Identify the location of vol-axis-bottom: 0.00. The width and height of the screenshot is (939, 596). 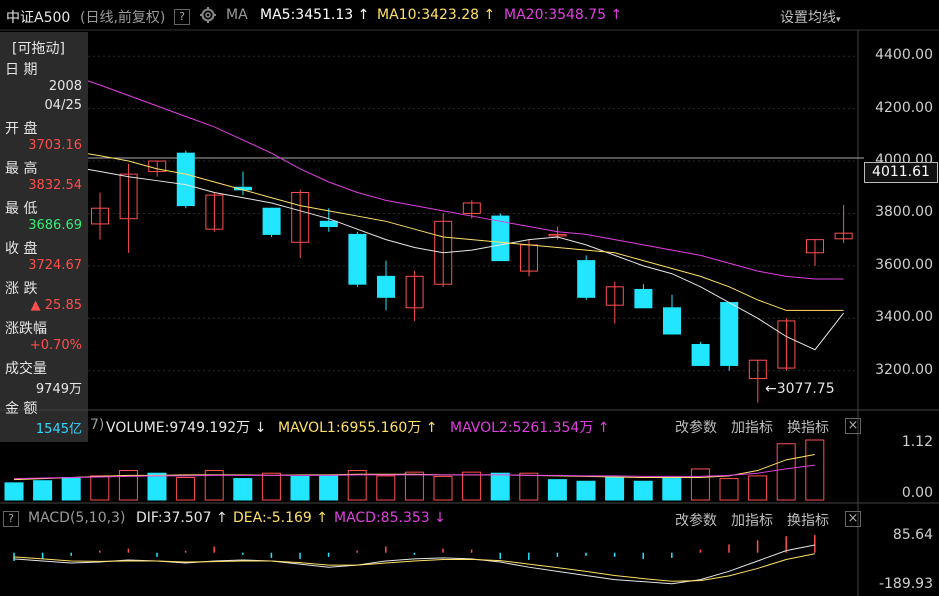
(917, 493).